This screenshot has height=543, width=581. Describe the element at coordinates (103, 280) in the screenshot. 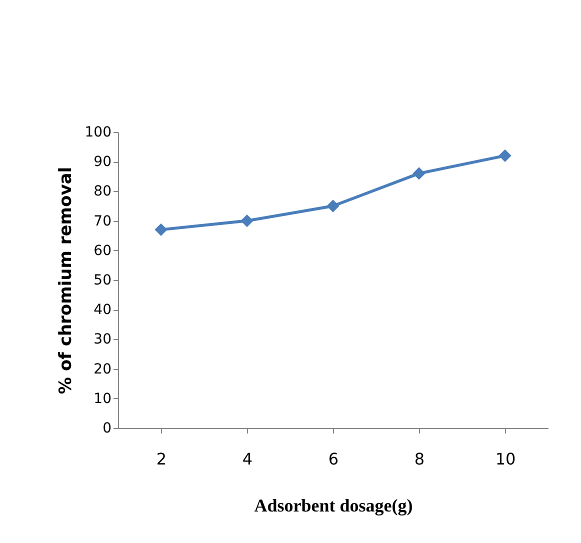

I see `y-tick-label: 50` at that location.